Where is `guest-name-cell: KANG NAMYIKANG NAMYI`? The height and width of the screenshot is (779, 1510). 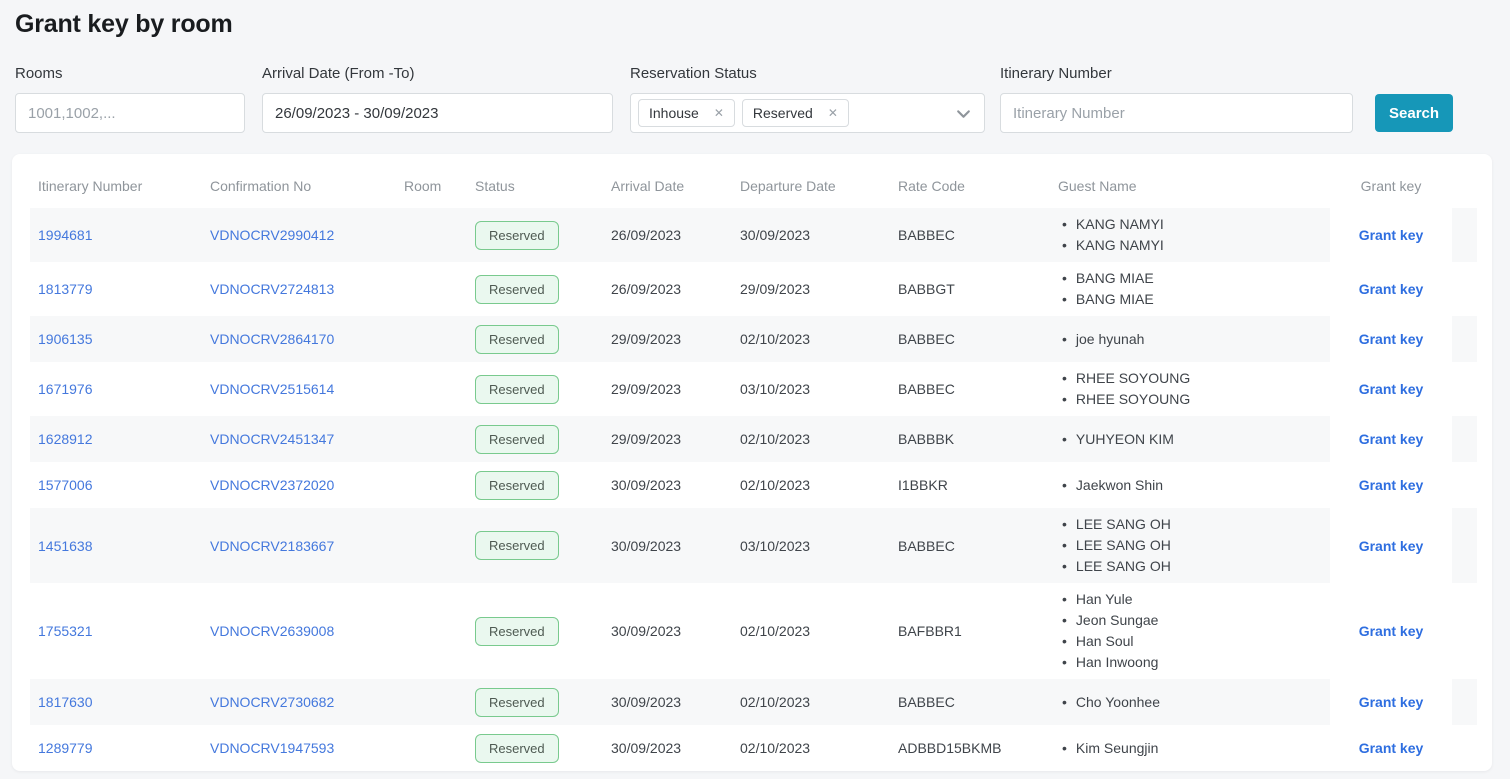 guest-name-cell: KANG NAMYIKANG NAMYI is located at coordinates (1194, 235).